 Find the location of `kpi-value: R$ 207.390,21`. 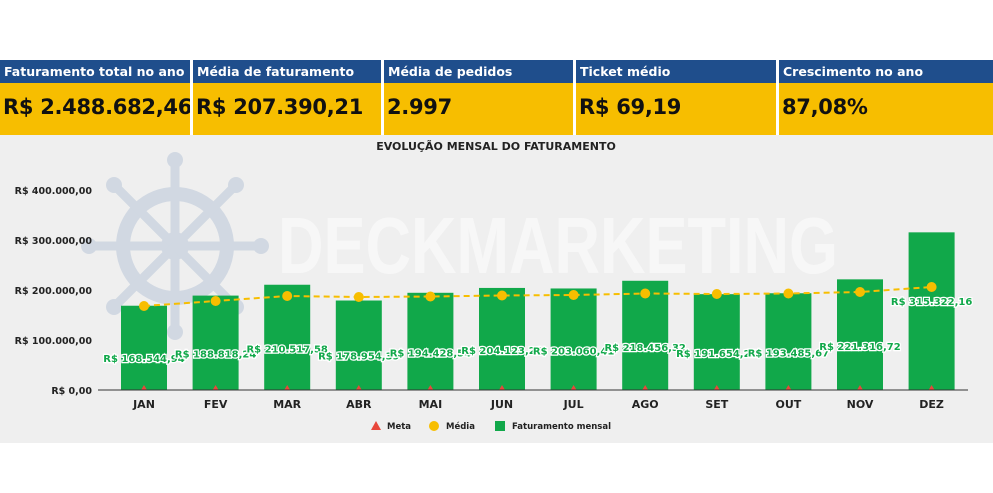

kpi-value: R$ 207.390,21 is located at coordinates (287, 109).